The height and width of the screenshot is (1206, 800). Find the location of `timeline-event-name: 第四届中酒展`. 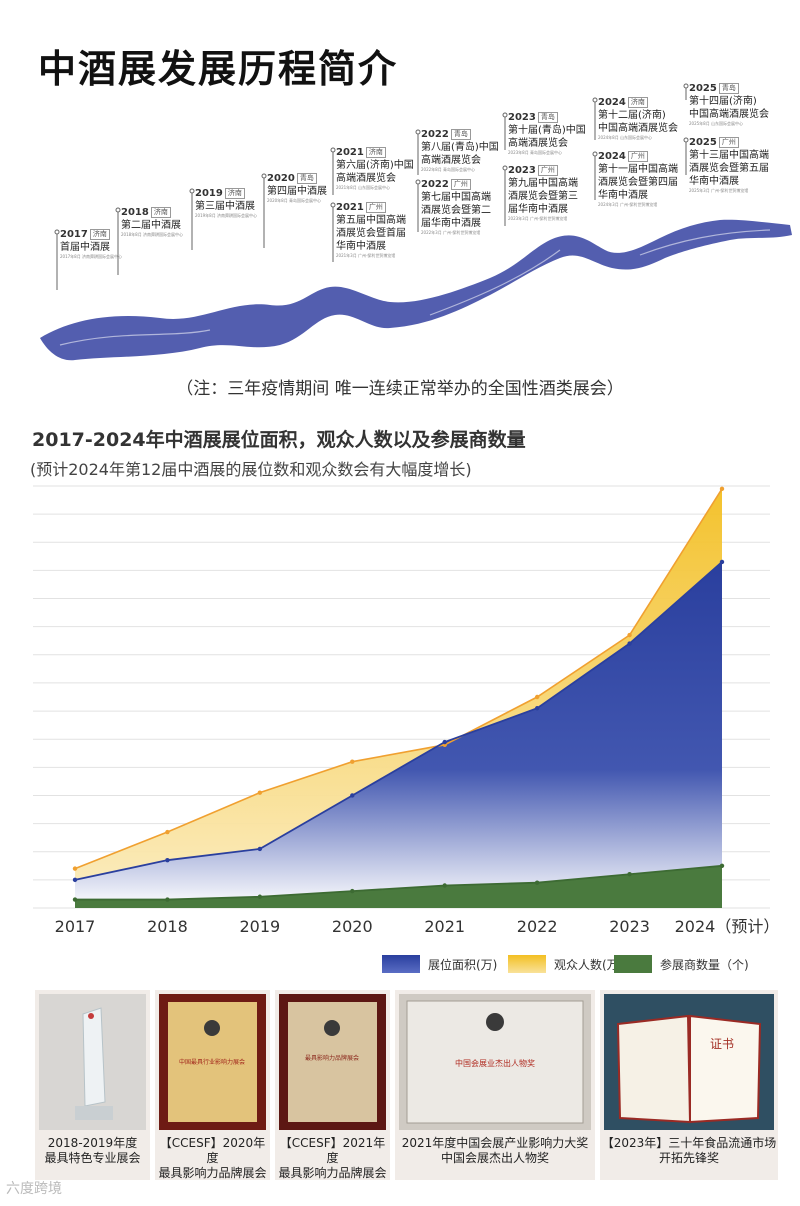

timeline-event-name: 第四届中酒展 is located at coordinates (297, 191).